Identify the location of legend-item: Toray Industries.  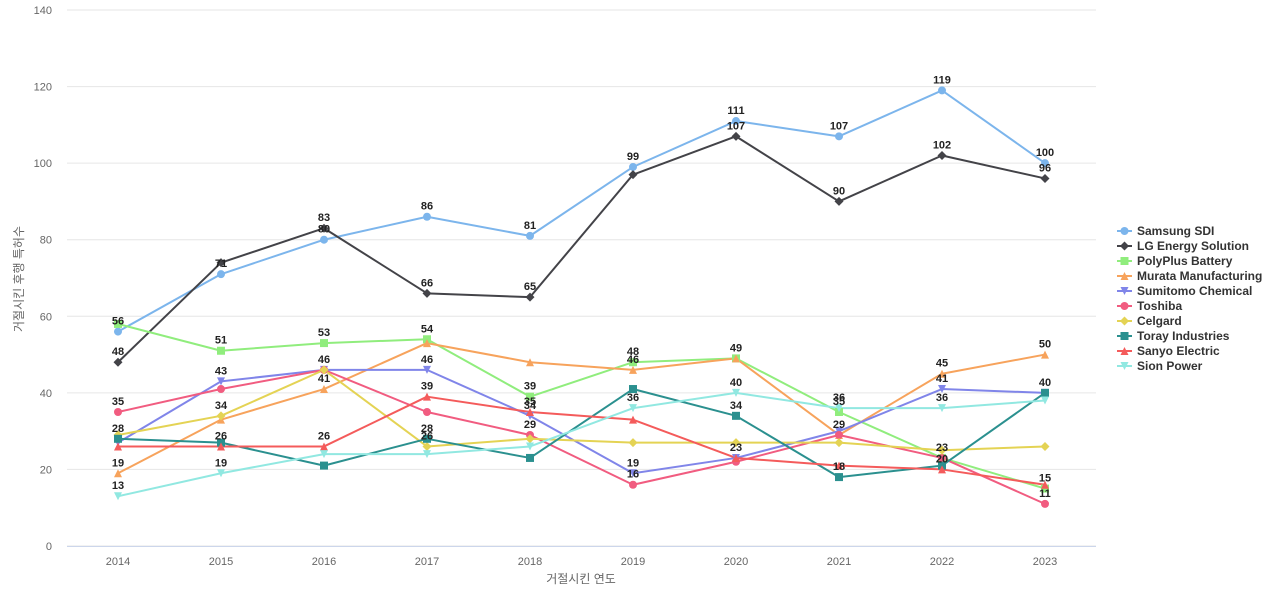
(1173, 336).